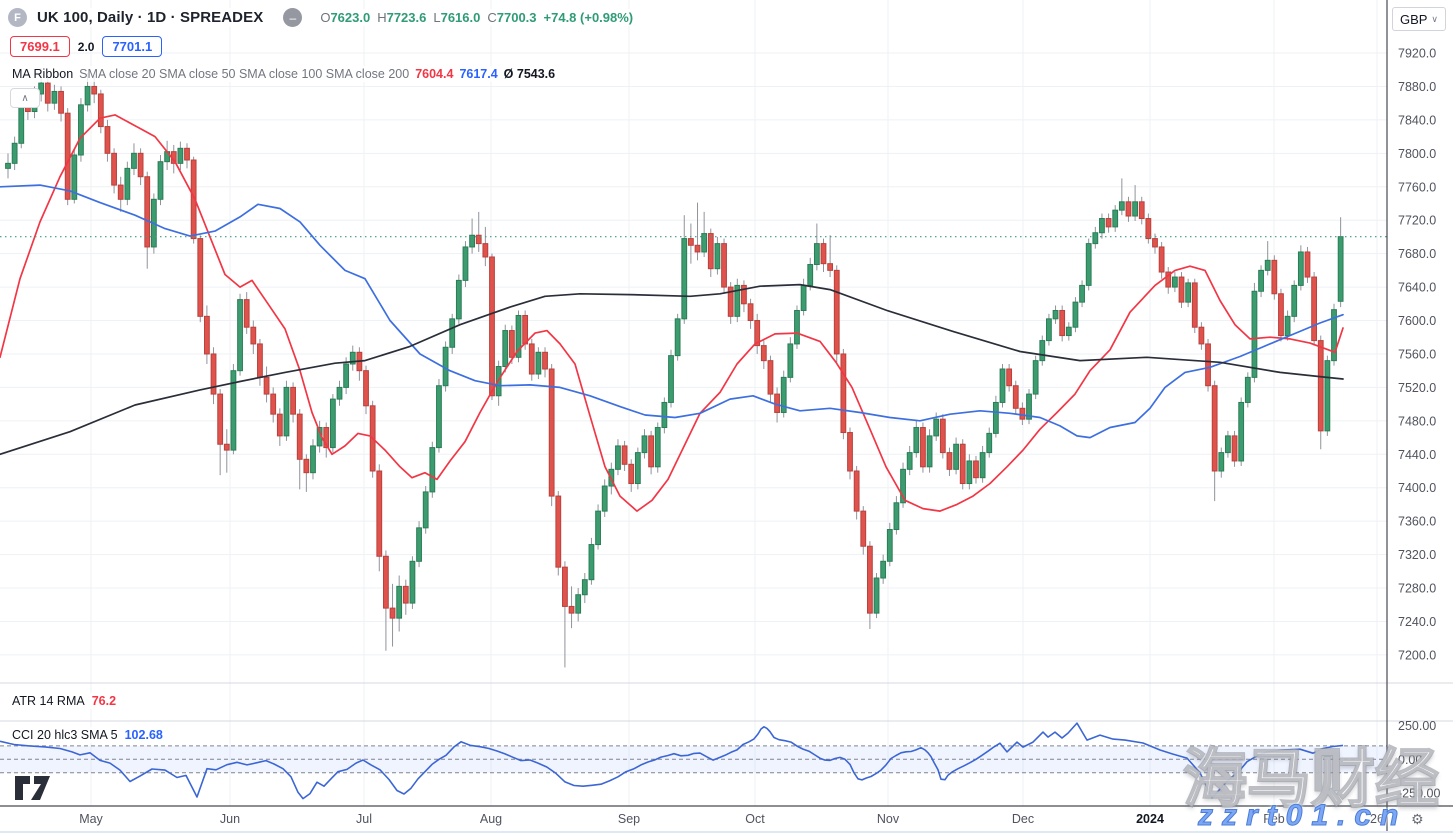  What do you see at coordinates (1417, 726) in the screenshot?
I see `svg-text: 250.00` at bounding box center [1417, 726].